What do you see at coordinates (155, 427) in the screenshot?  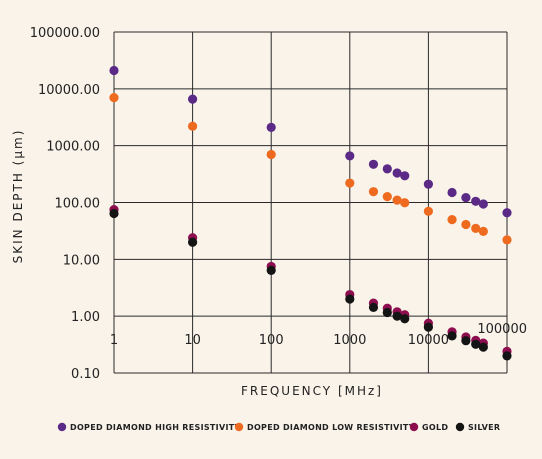 I see `legend-label: DOPED DIAMOND HIGH RESISTIVITY` at bounding box center [155, 427].